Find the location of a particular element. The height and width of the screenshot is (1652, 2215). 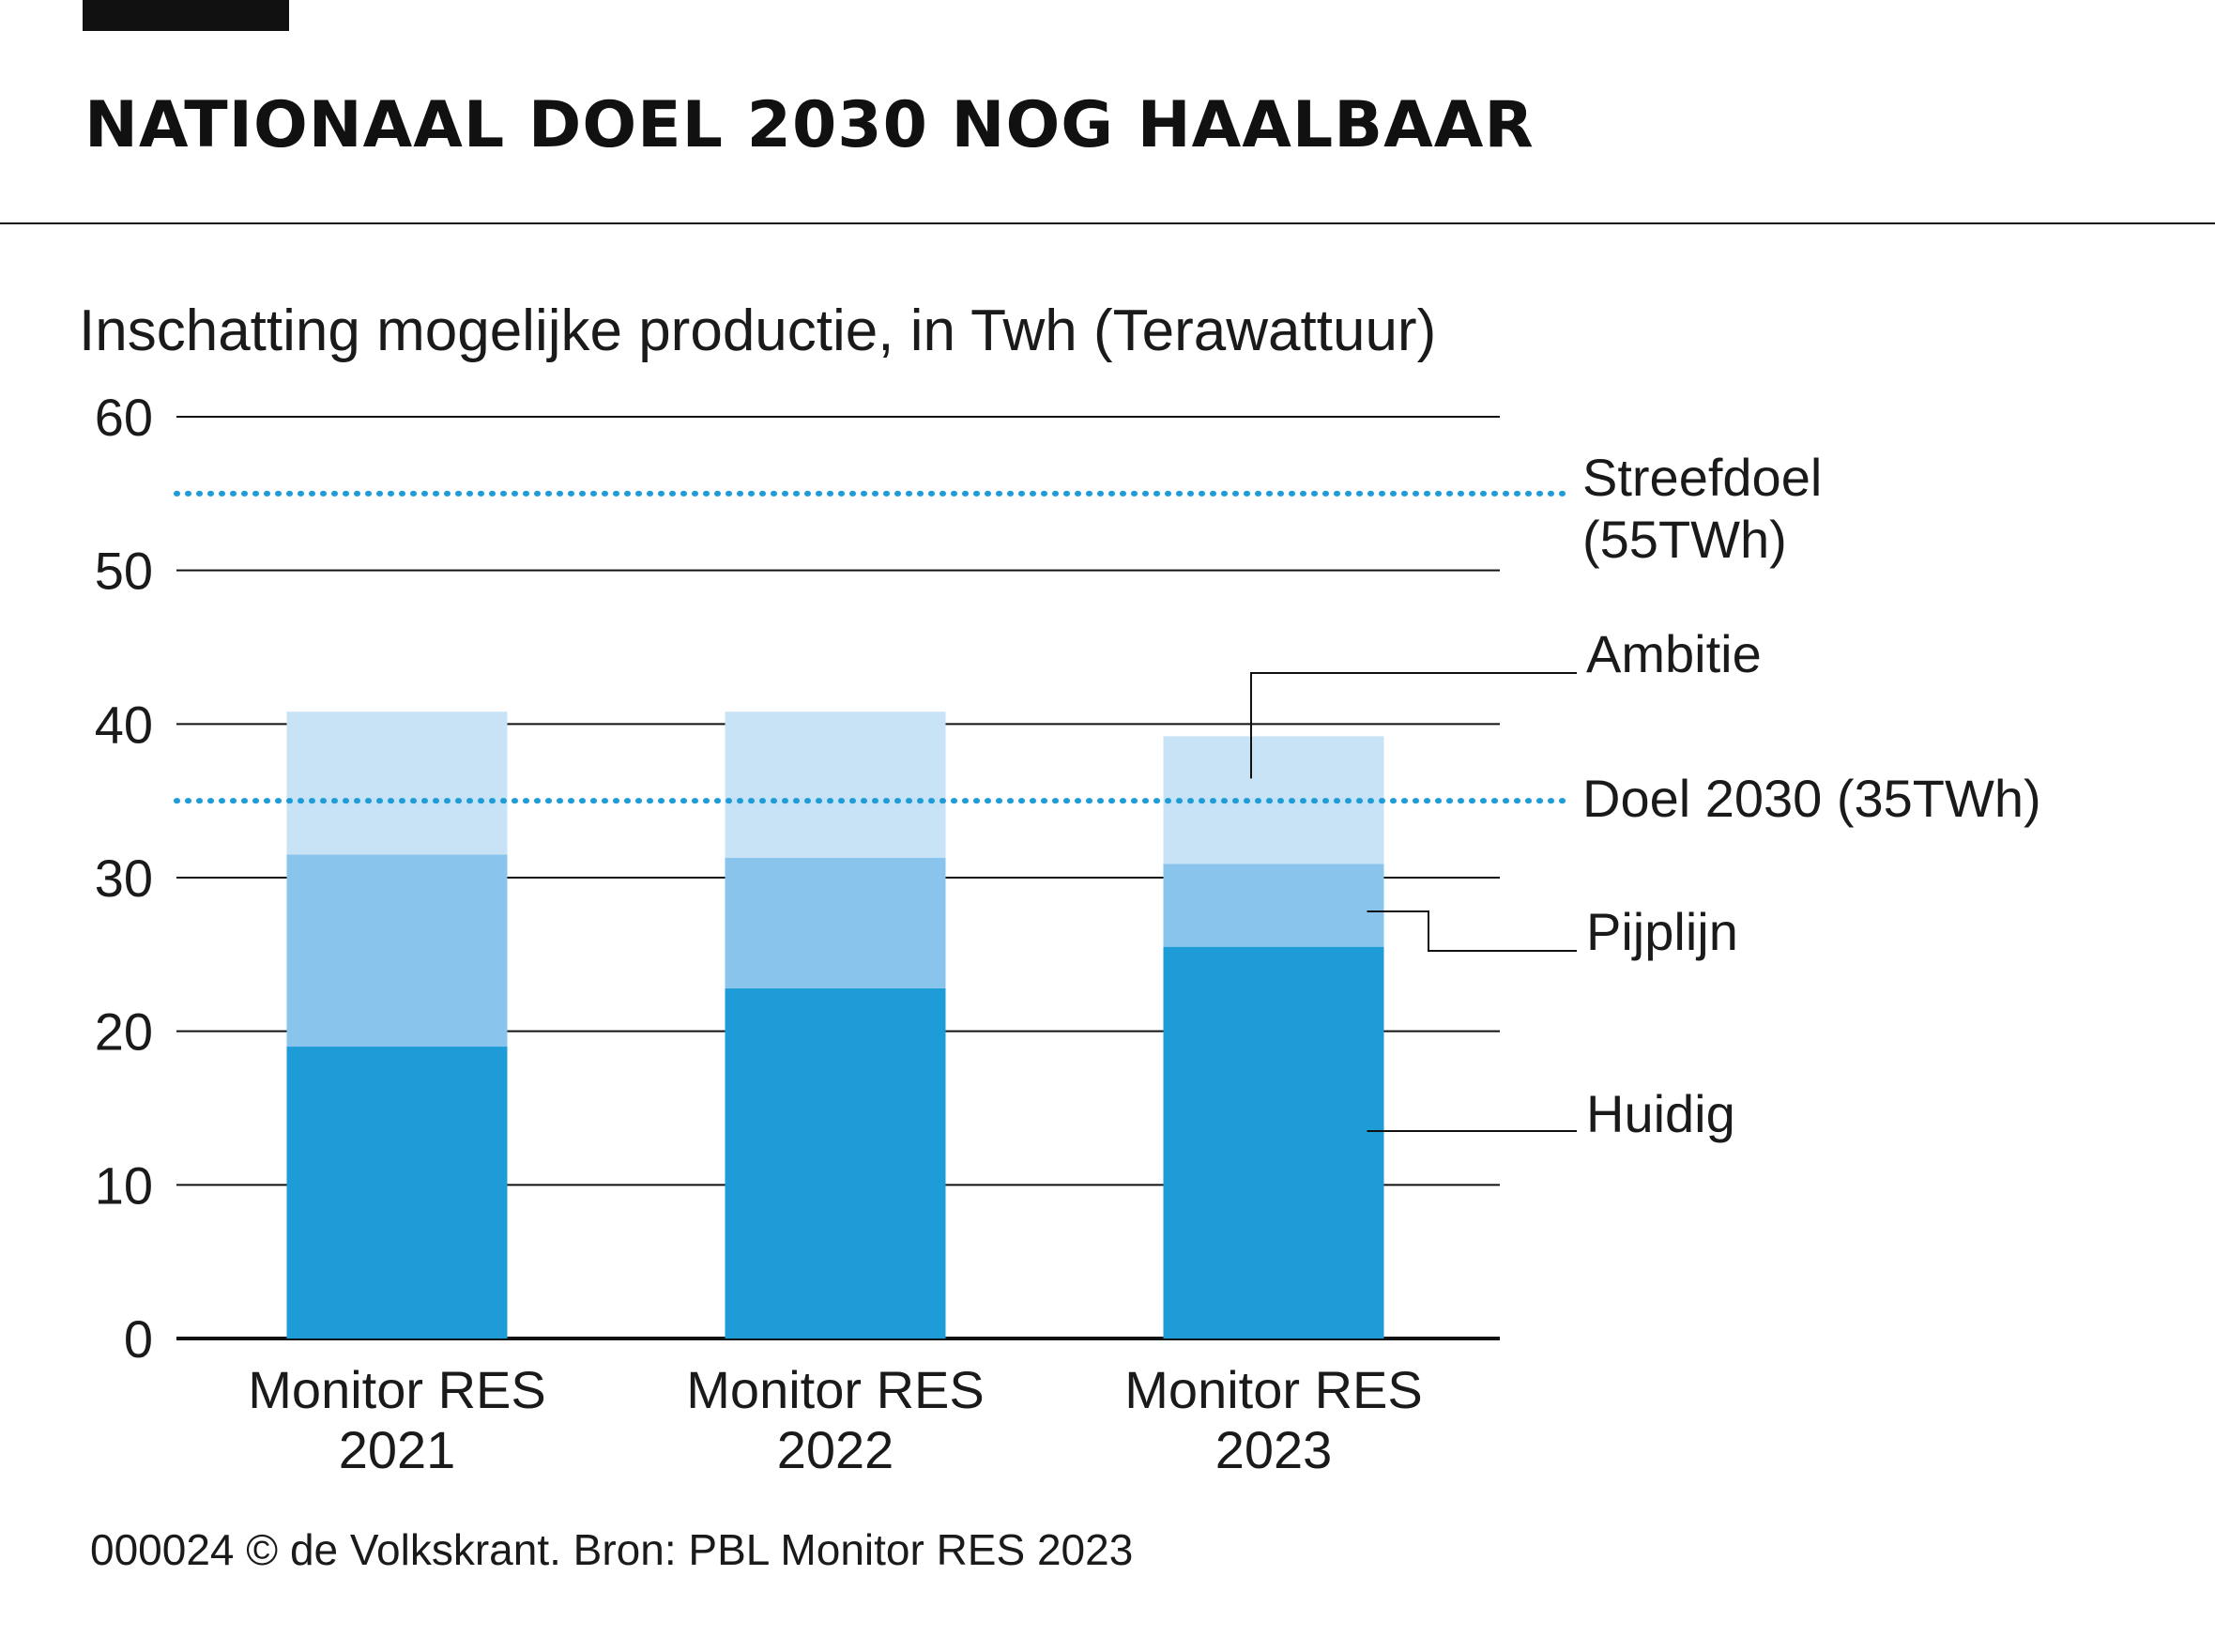

series-label-huidig: Huidig is located at coordinates (1660, 1113).